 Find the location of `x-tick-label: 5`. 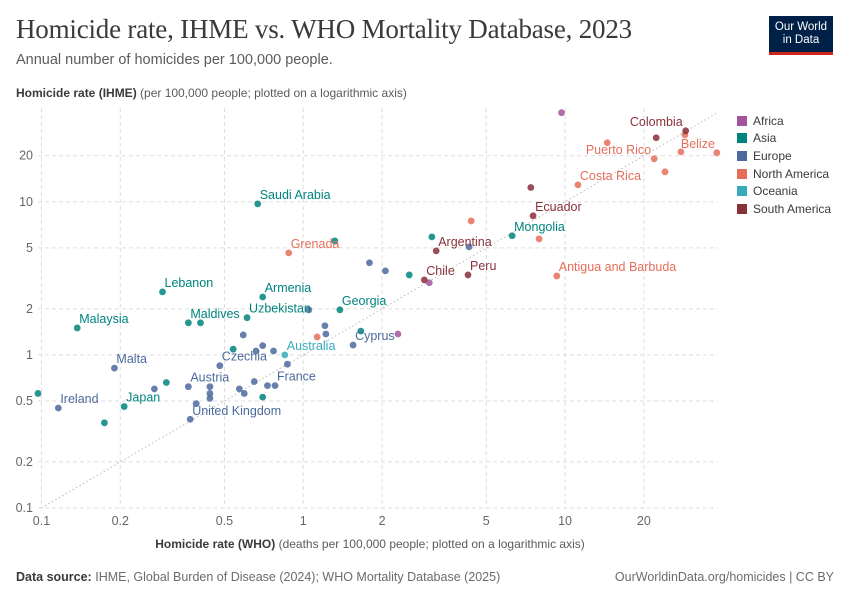

x-tick-label: 5 is located at coordinates (486, 521).